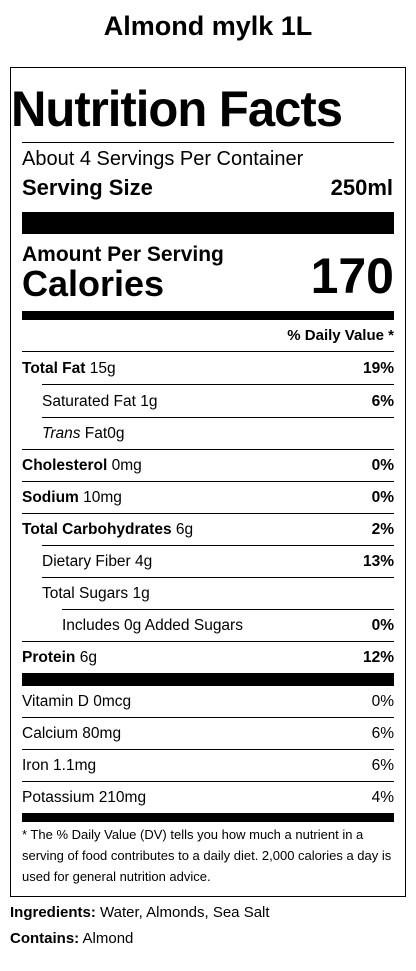 The width and height of the screenshot is (416, 971). I want to click on contains-line: Contains: Almond, so click(71, 939).